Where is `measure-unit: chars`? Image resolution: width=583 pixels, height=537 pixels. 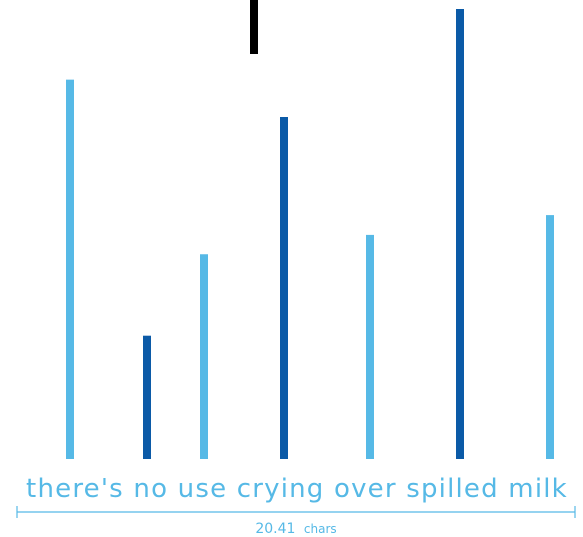
measure-unit: chars is located at coordinates (320, 529).